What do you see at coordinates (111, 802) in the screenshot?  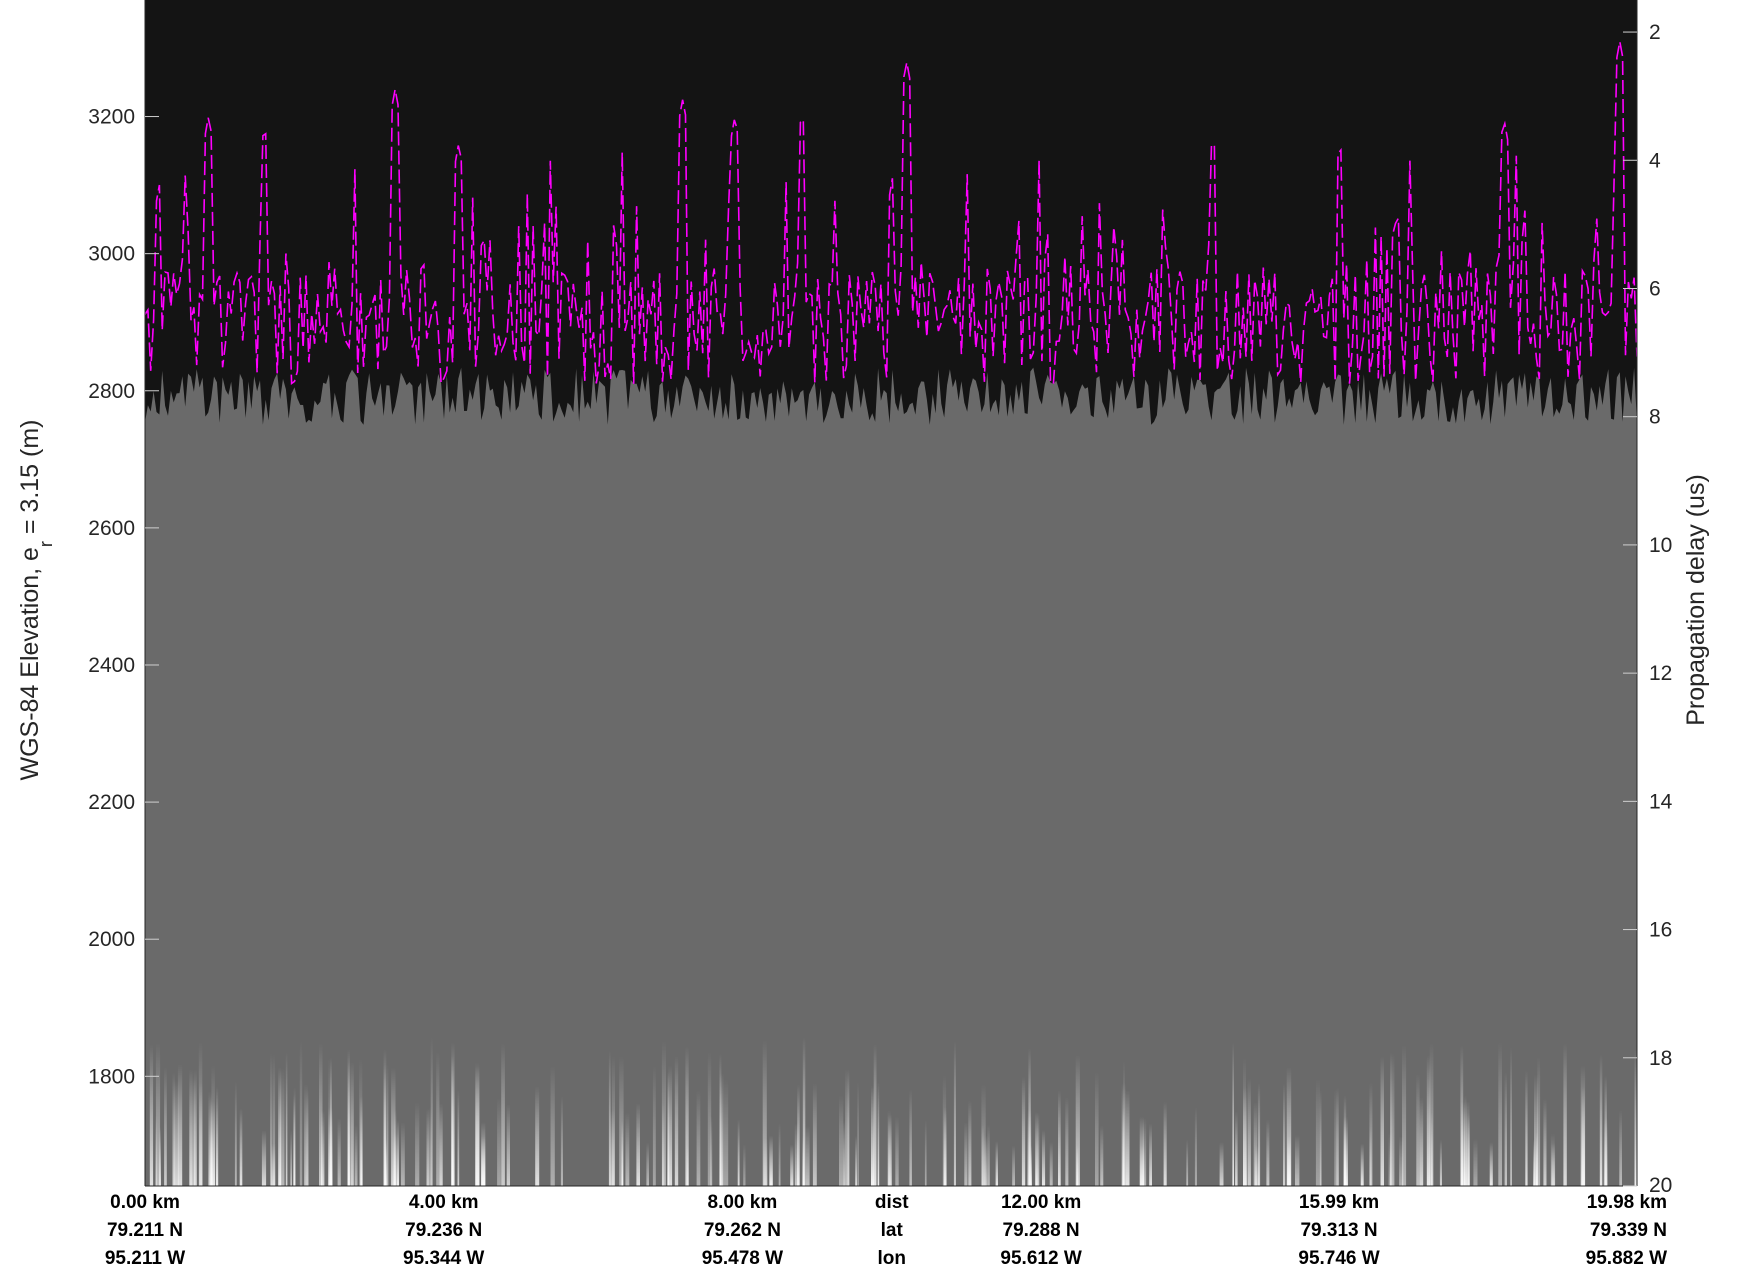 I see `left-tick-label: 2200` at bounding box center [111, 802].